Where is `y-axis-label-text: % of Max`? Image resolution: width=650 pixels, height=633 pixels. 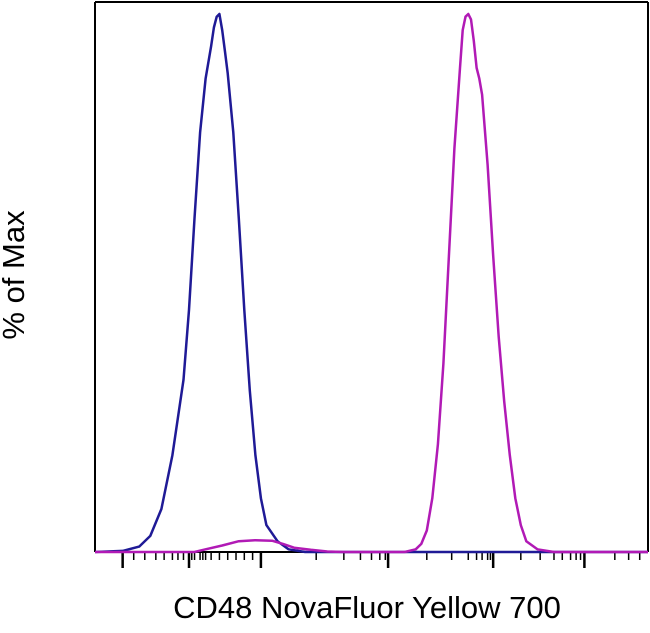
y-axis-label-text: % of Max is located at coordinates (15, 274).